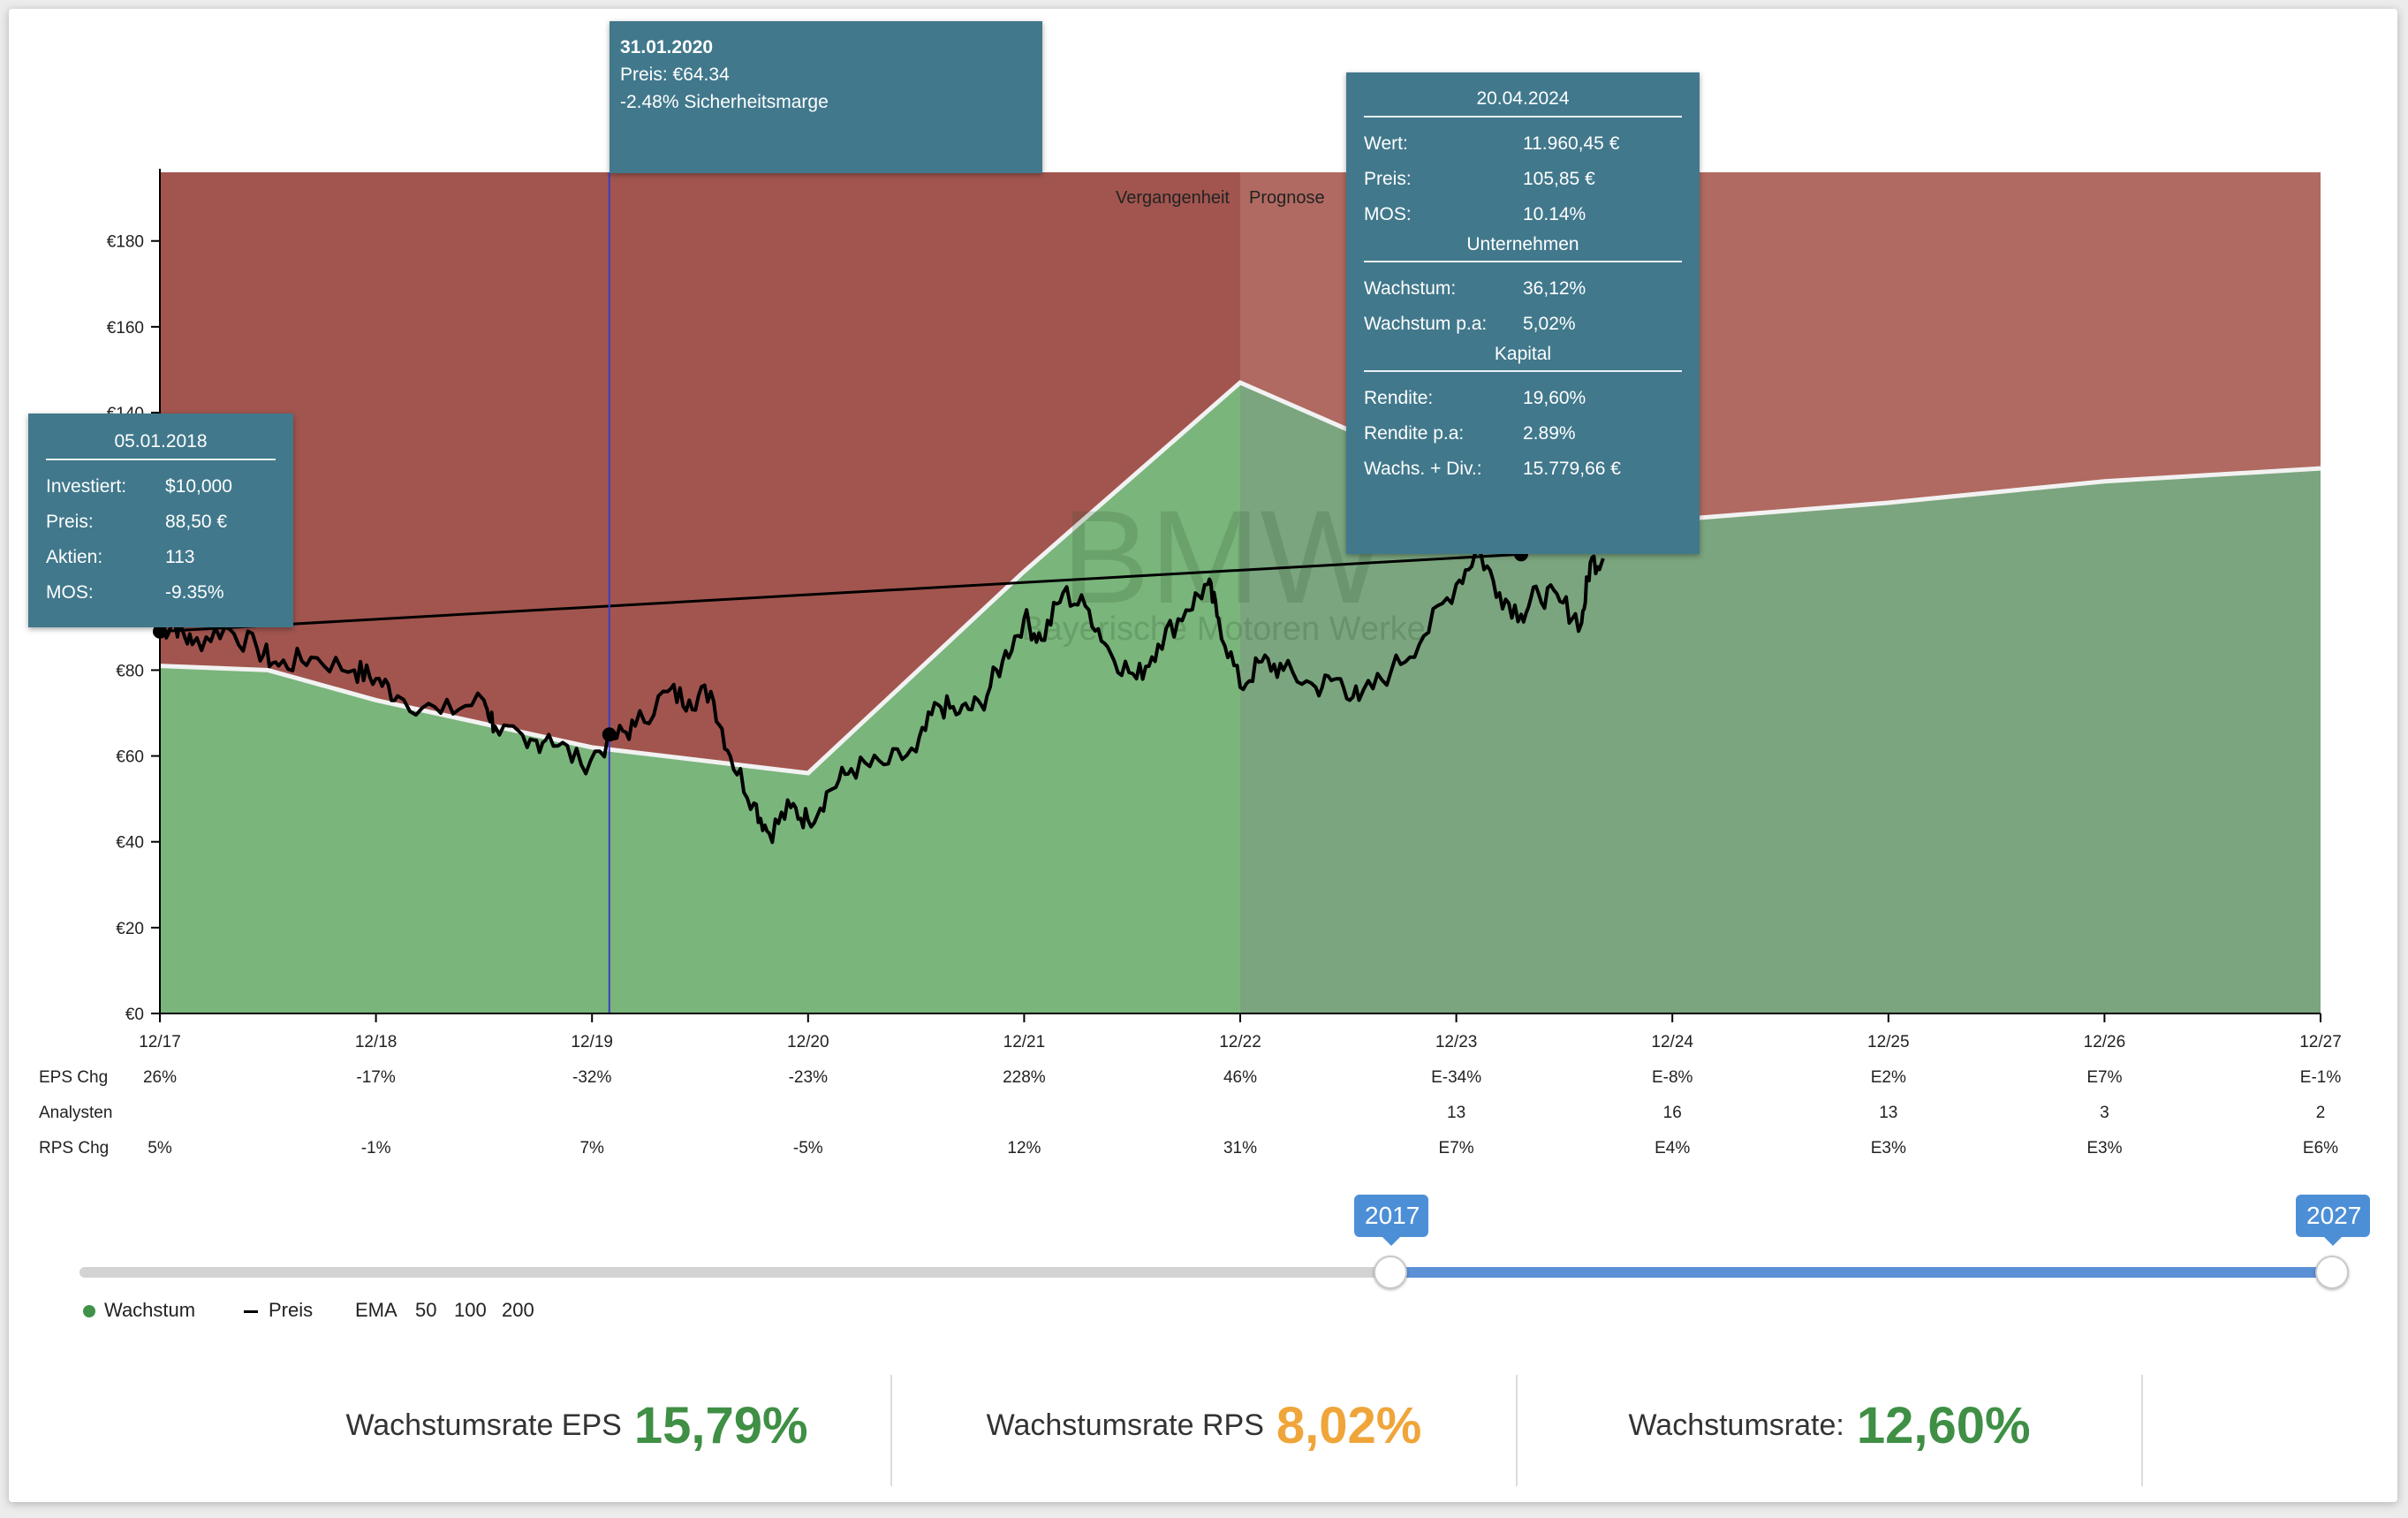 Image resolution: width=2408 pixels, height=1518 pixels. Describe the element at coordinates (130, 929) in the screenshot. I see `y-tick-label: €20` at that location.